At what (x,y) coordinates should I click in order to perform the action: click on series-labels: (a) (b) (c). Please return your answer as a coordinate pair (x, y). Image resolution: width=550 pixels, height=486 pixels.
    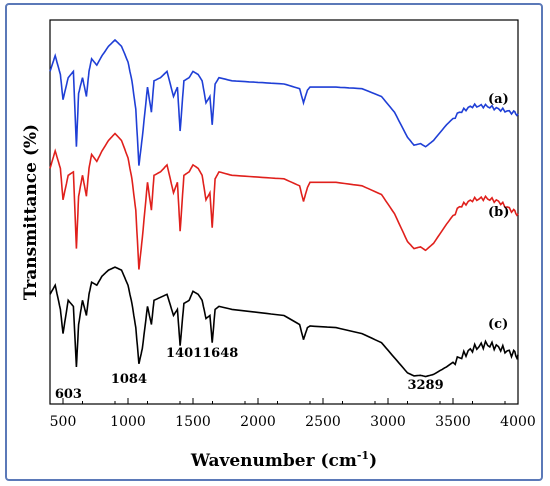
    Looking at the image, I should click on (498, 212).